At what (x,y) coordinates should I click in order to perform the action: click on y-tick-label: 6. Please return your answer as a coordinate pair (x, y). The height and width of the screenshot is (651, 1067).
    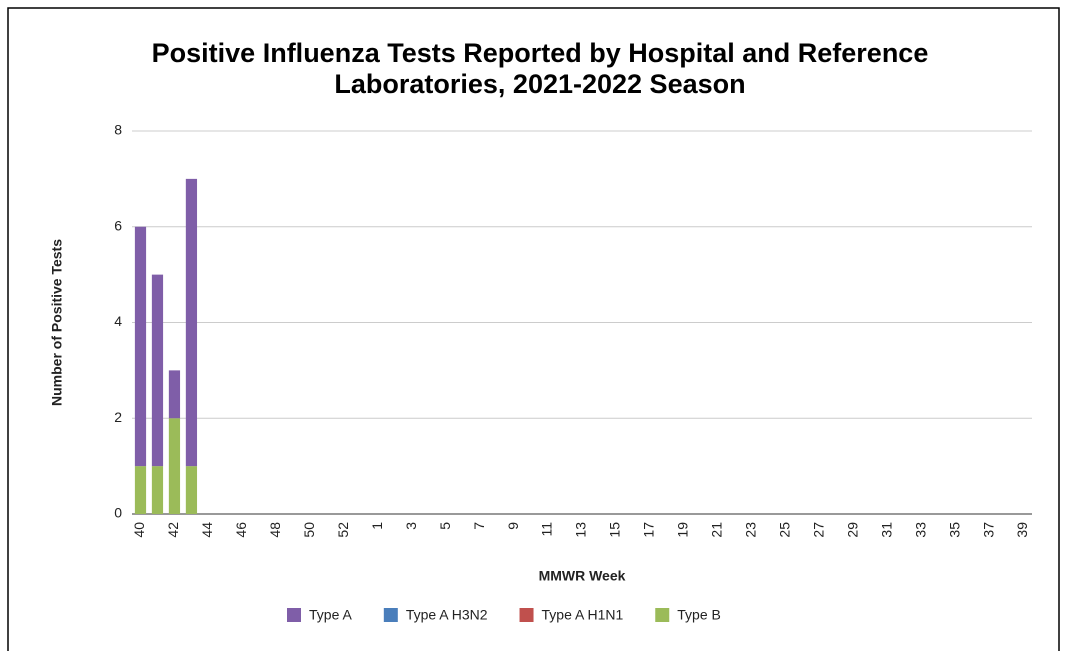
    Looking at the image, I should click on (118, 225).